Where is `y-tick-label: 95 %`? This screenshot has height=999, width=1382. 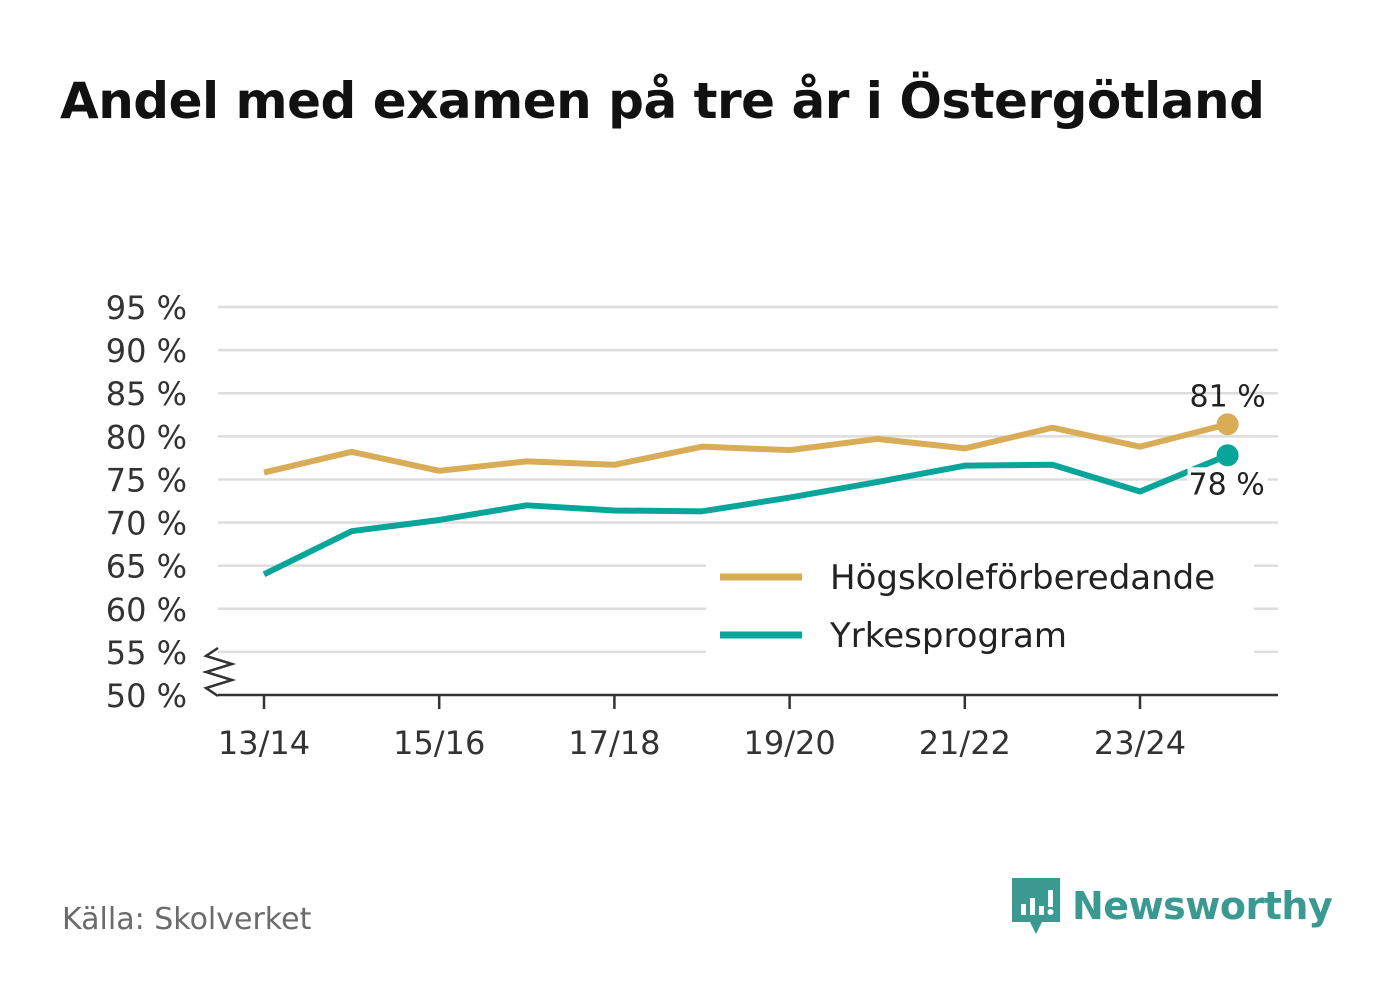 y-tick-label: 95 % is located at coordinates (146, 308).